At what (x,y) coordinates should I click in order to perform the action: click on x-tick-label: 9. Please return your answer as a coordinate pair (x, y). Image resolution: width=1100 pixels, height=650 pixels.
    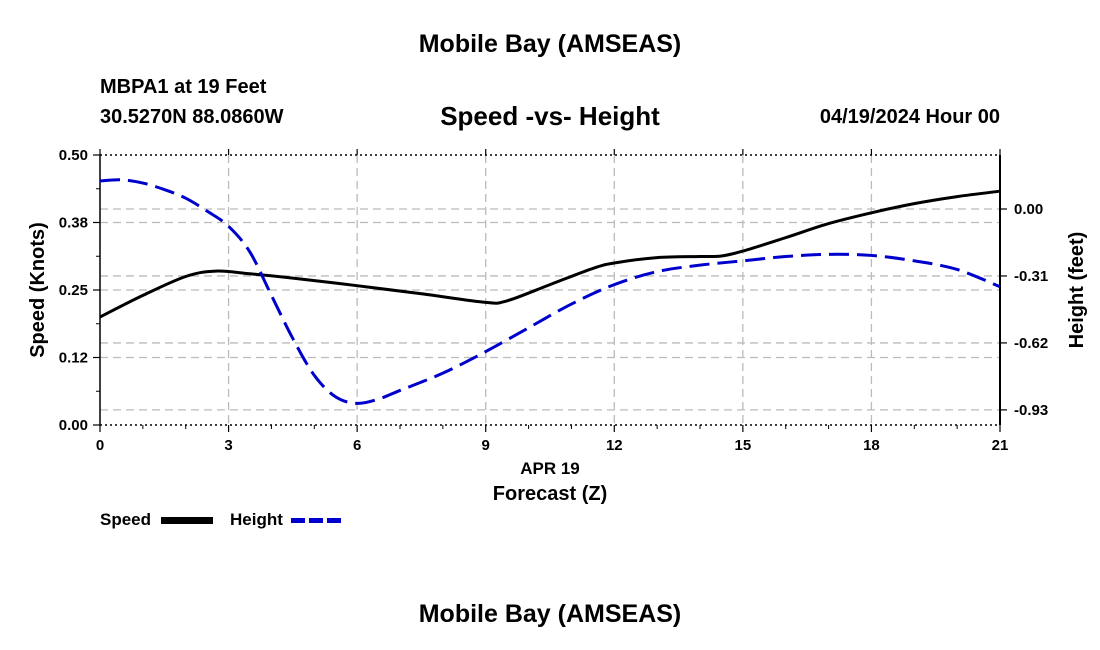
    Looking at the image, I should click on (486, 445).